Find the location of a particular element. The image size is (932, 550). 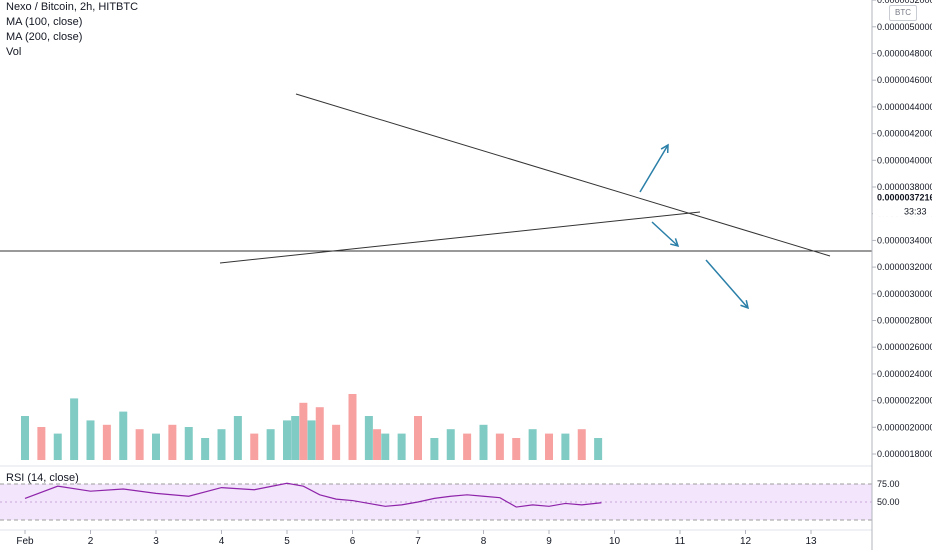

time-label: 2 is located at coordinates (91, 541).